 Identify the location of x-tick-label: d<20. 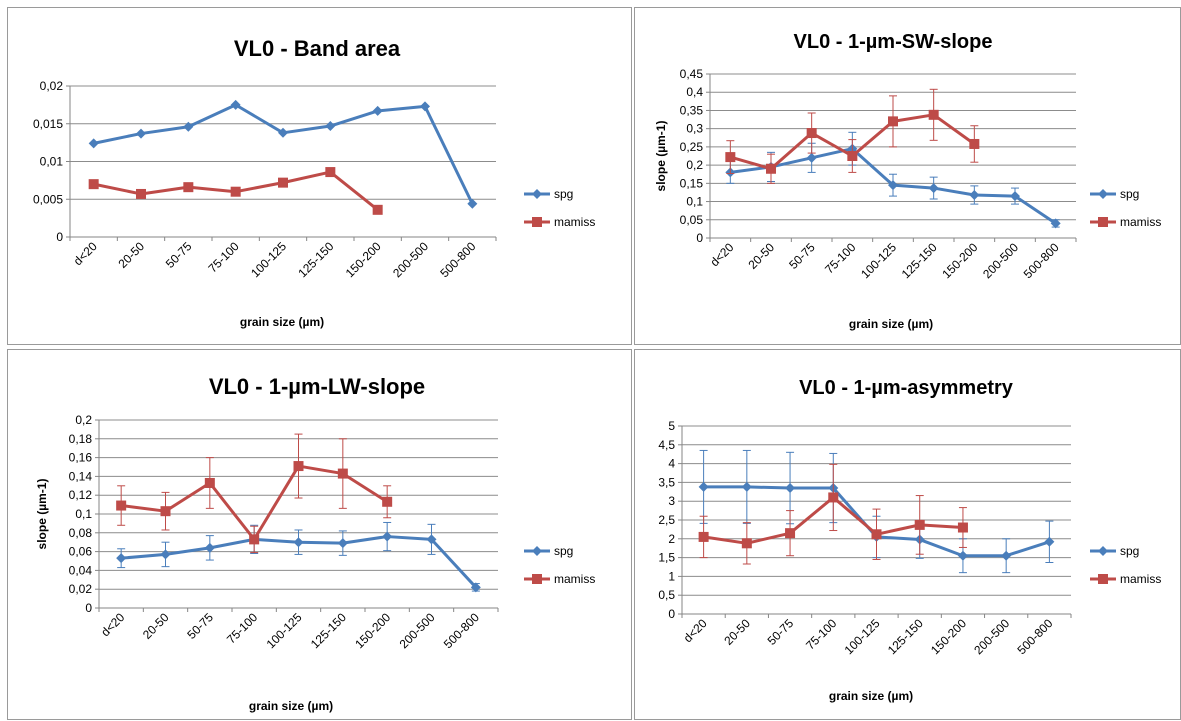
(85, 253).